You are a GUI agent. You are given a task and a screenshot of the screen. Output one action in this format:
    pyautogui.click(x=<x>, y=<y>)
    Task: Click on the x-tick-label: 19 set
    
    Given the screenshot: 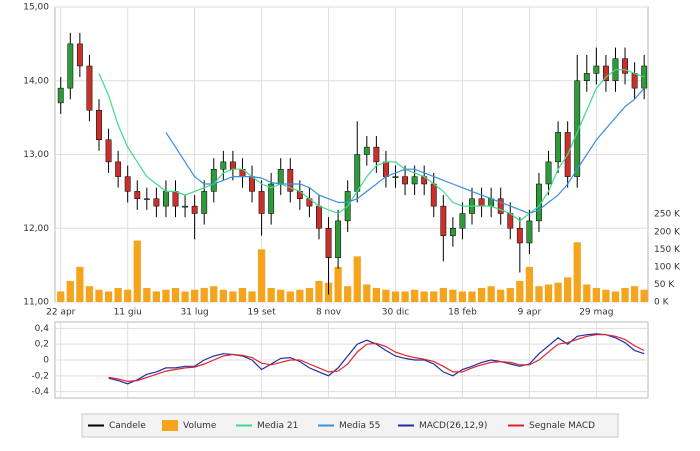 What is the action you would take?
    pyautogui.click(x=262, y=313)
    